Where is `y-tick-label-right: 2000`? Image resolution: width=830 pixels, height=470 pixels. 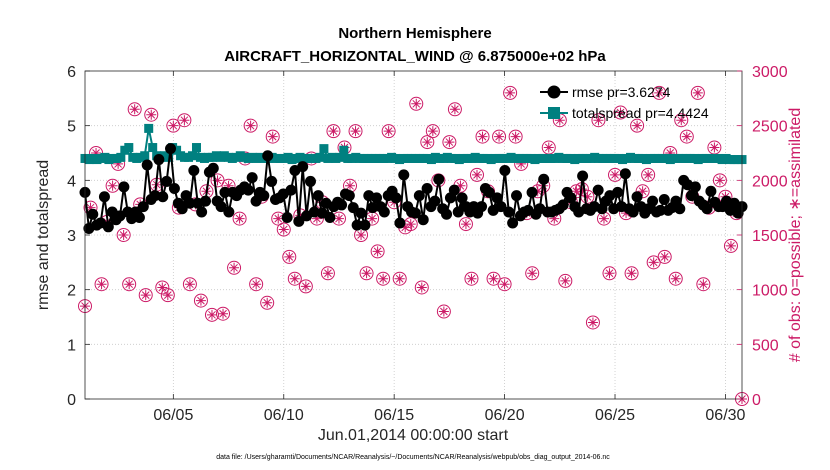 y-tick-label-right: 2000 is located at coordinates (770, 181).